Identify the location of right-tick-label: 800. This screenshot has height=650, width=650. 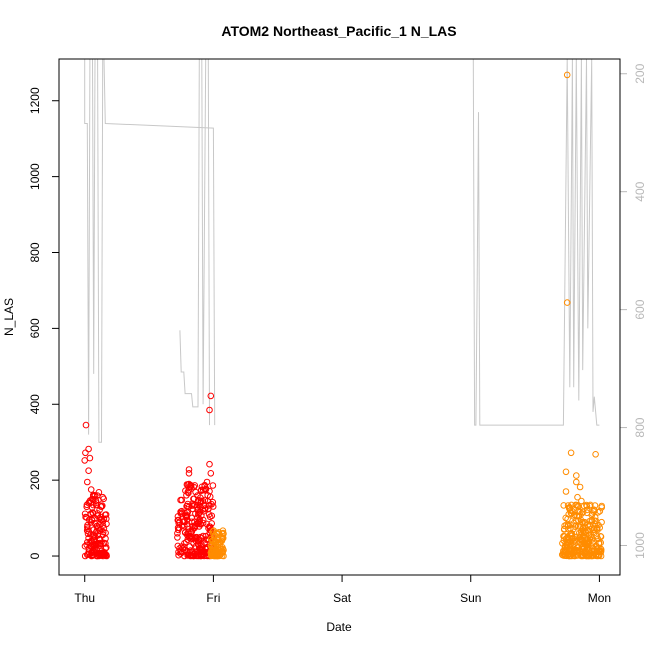
(640, 427).